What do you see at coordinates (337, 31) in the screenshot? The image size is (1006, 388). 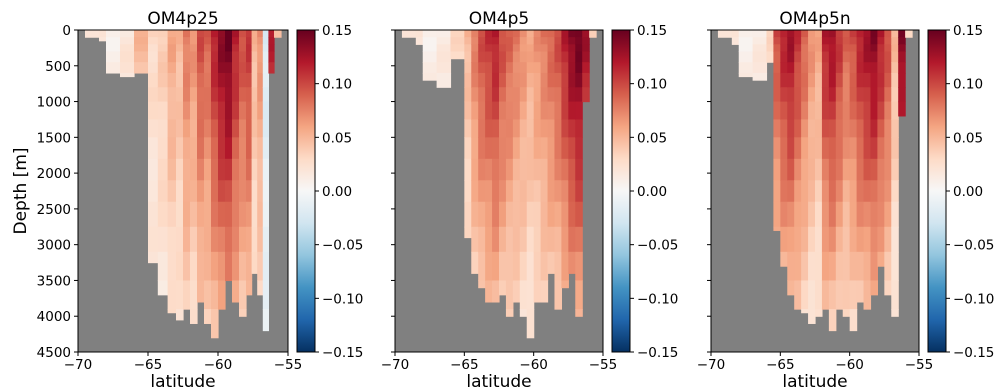 I see `colorbar-tick-label: 0.15` at bounding box center [337, 31].